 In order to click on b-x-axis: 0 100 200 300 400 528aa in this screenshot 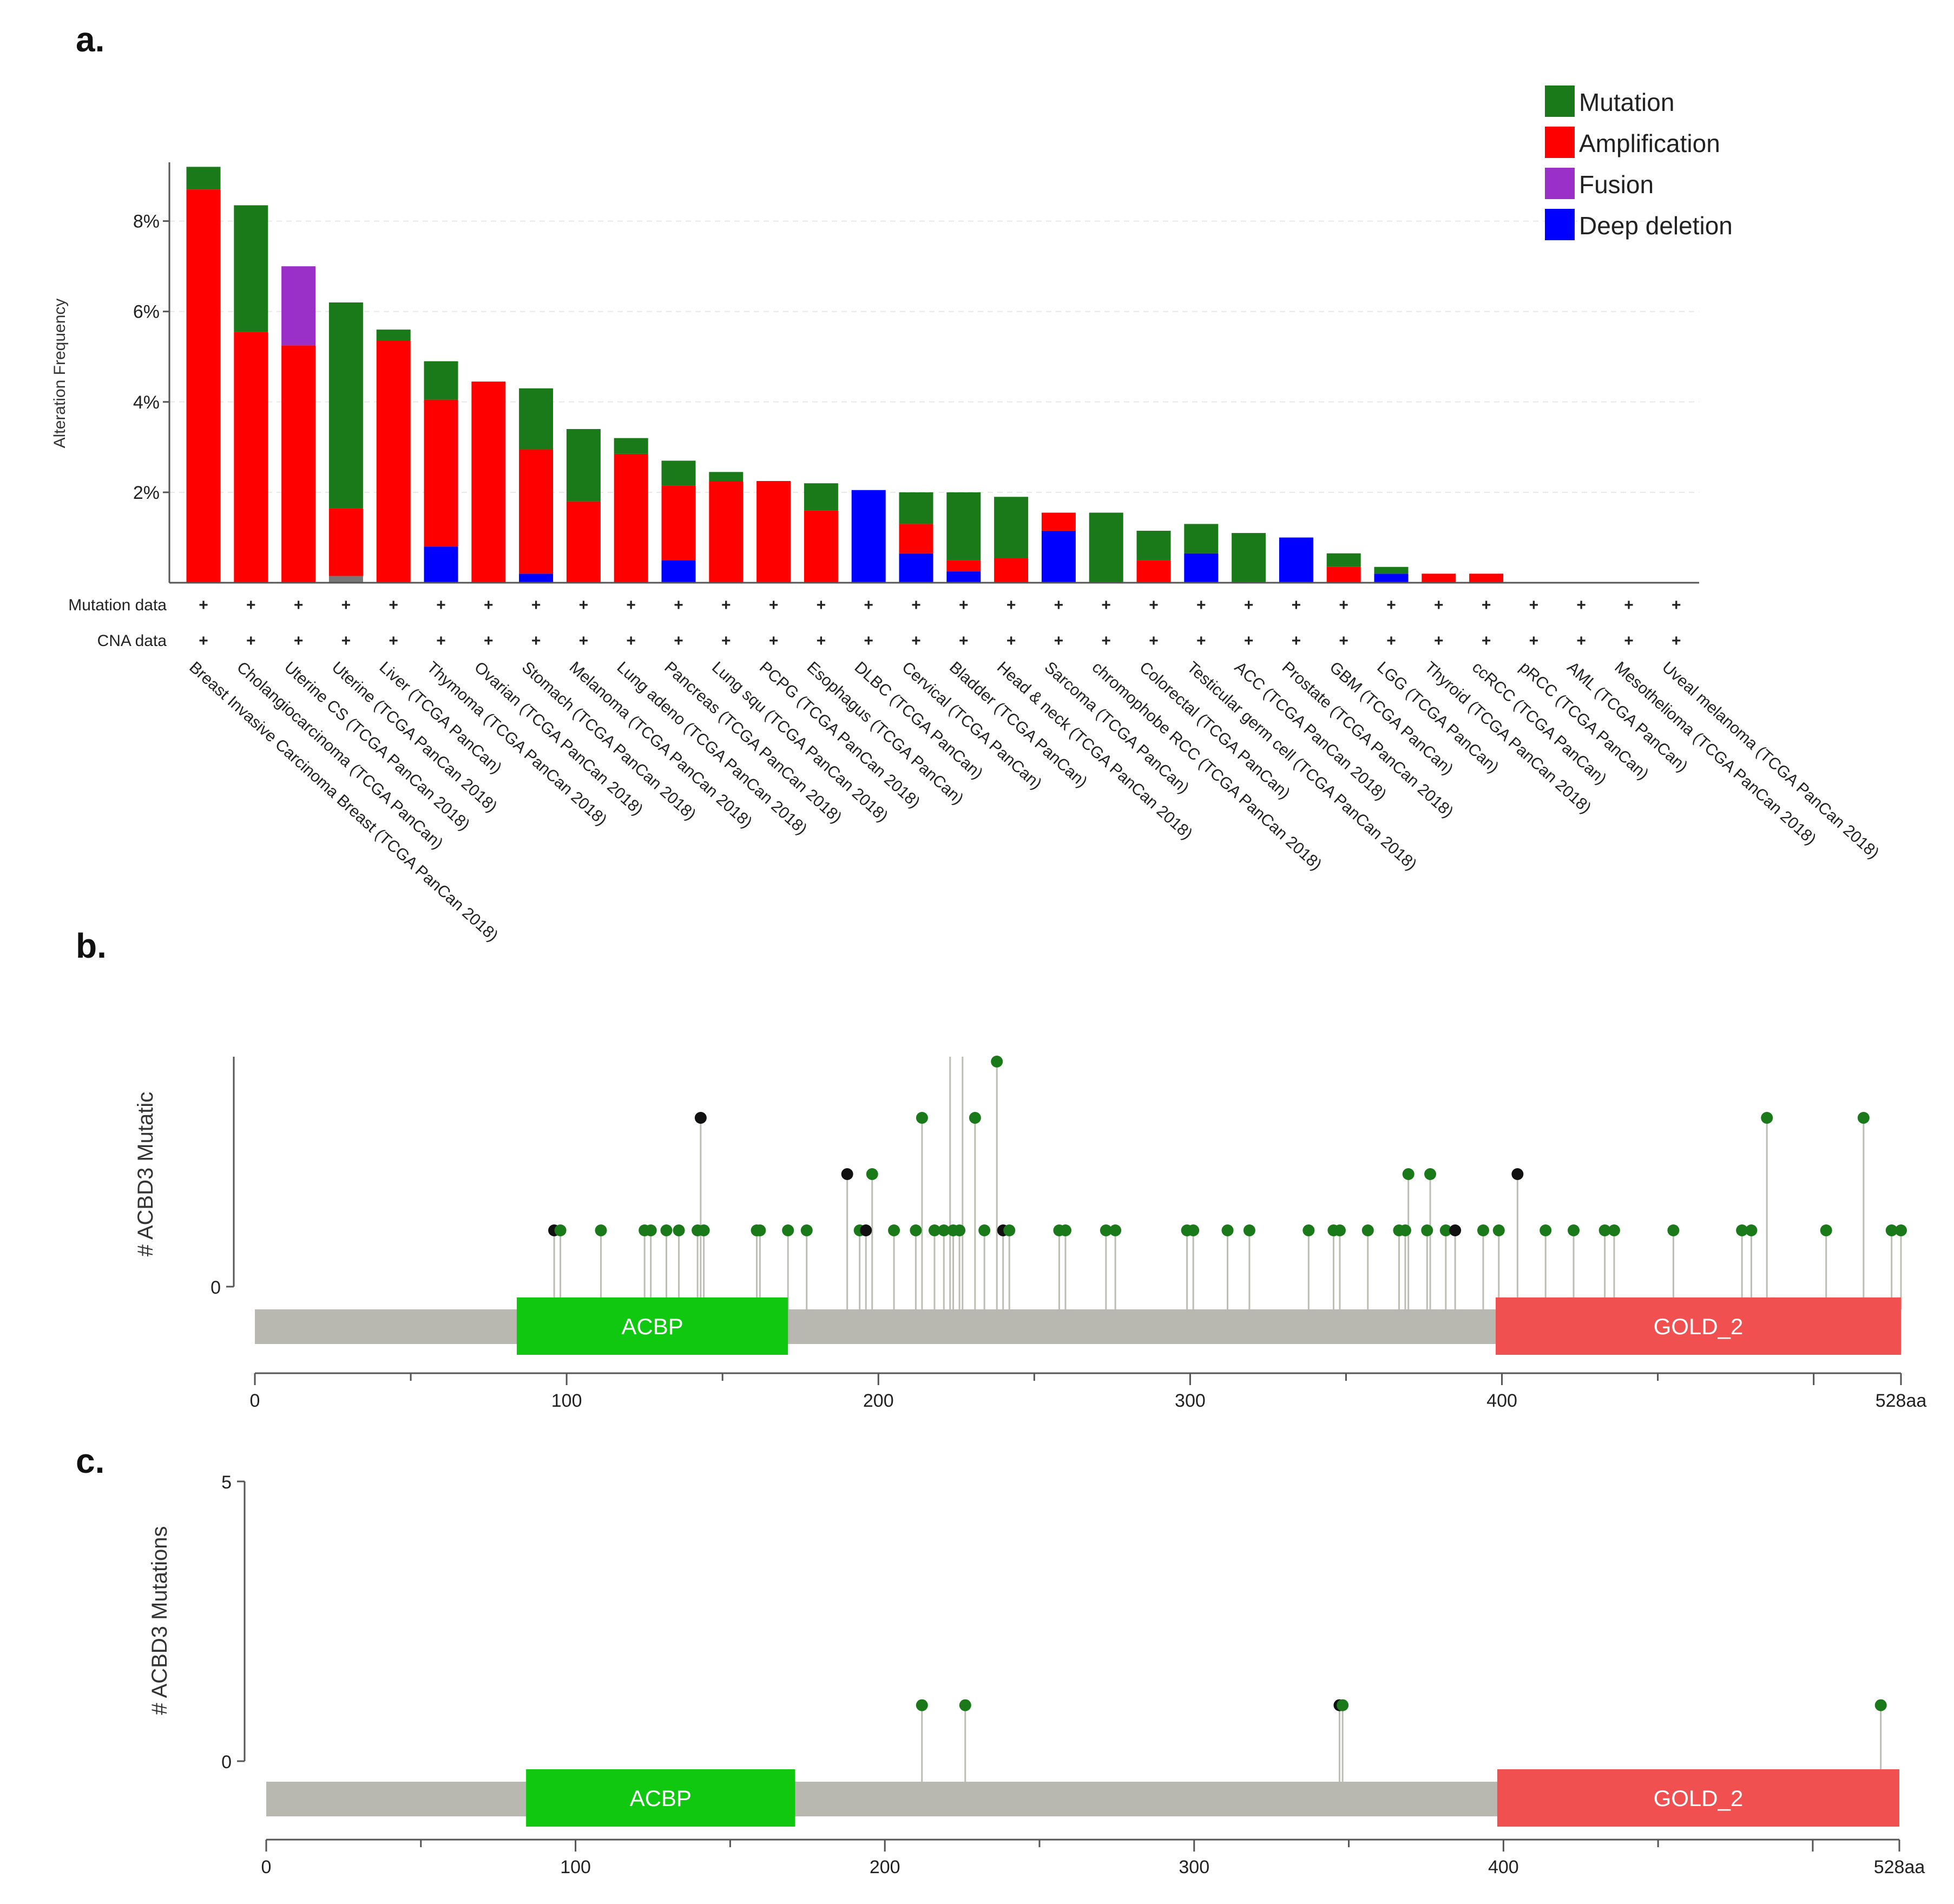, I will do `click(1088, 1391)`.